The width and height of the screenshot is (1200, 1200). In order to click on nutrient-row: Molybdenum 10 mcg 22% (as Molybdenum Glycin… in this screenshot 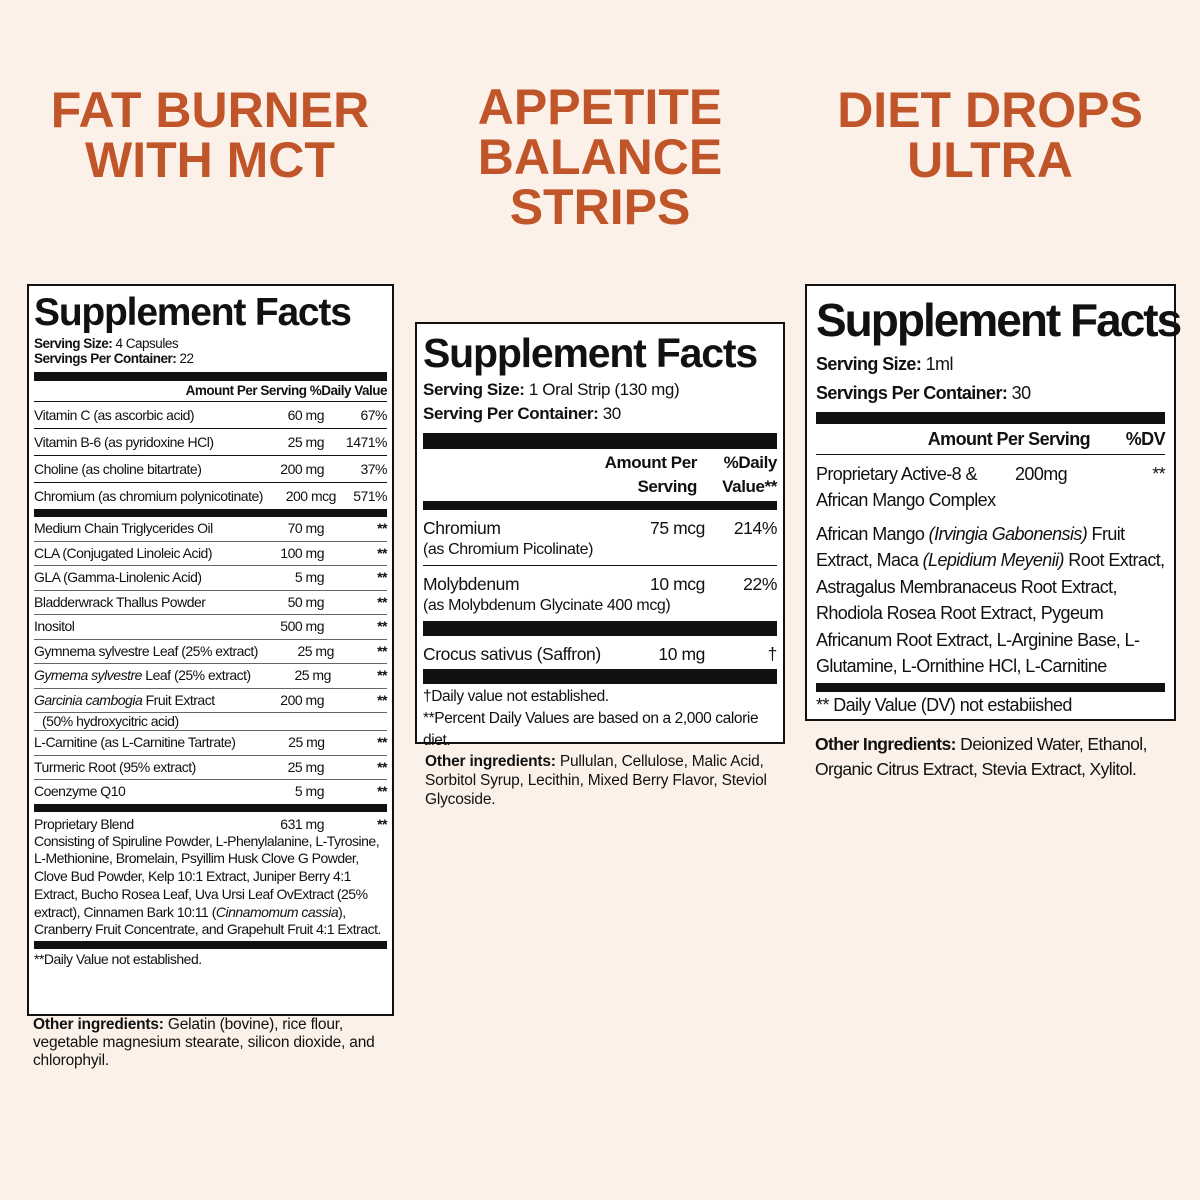, I will do `click(600, 593)`.